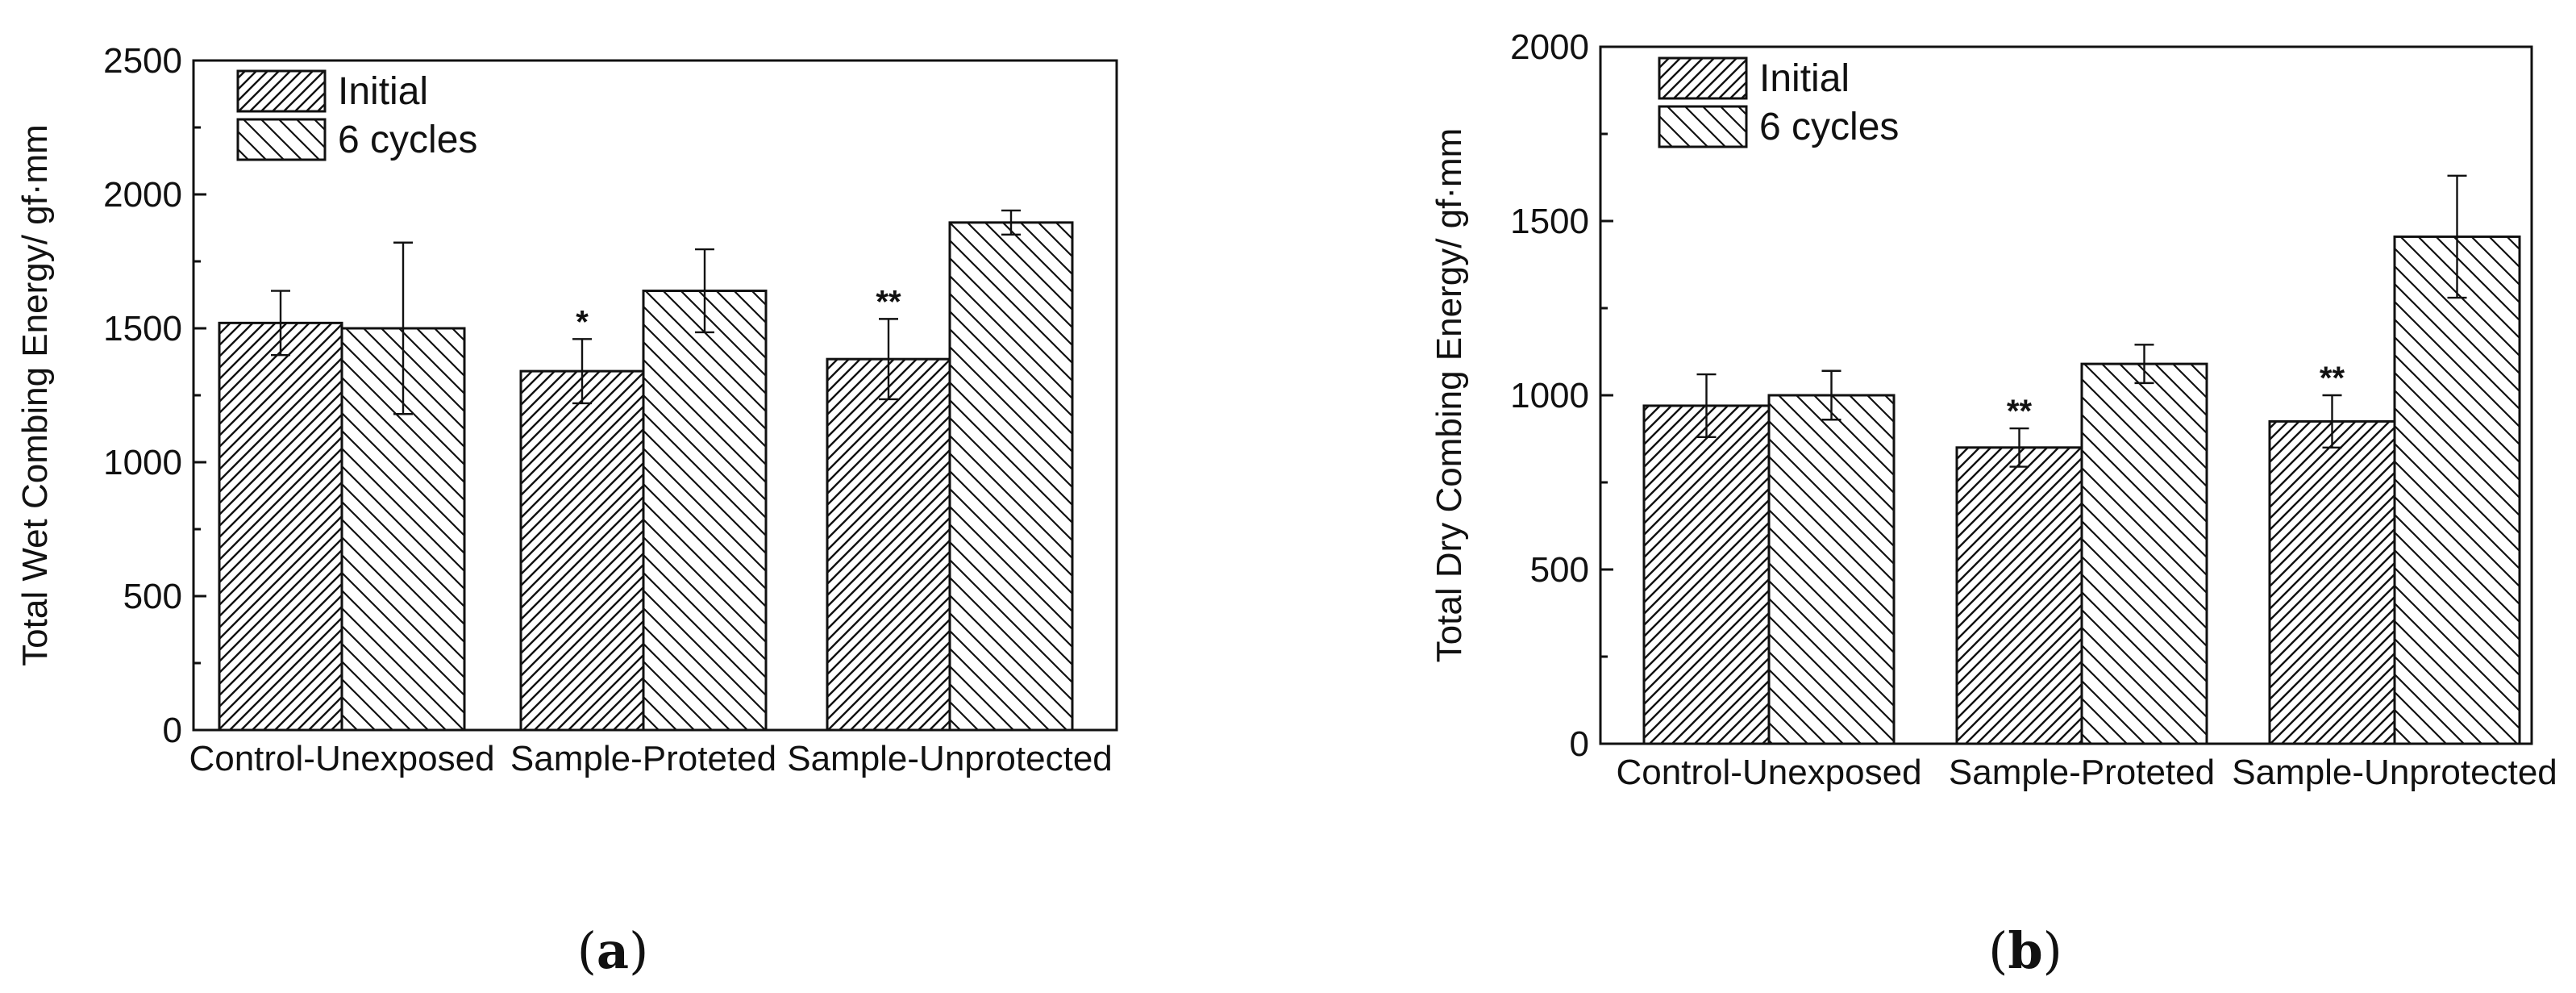 Image resolution: width=2576 pixels, height=993 pixels. I want to click on panel-label-b: (b), so click(2025, 950).